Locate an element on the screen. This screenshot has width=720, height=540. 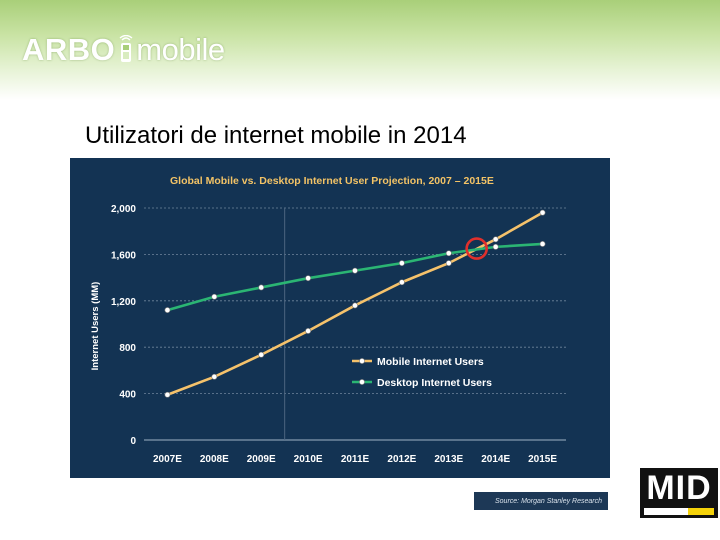
mid-logo-text: MID is located at coordinates (679, 488).